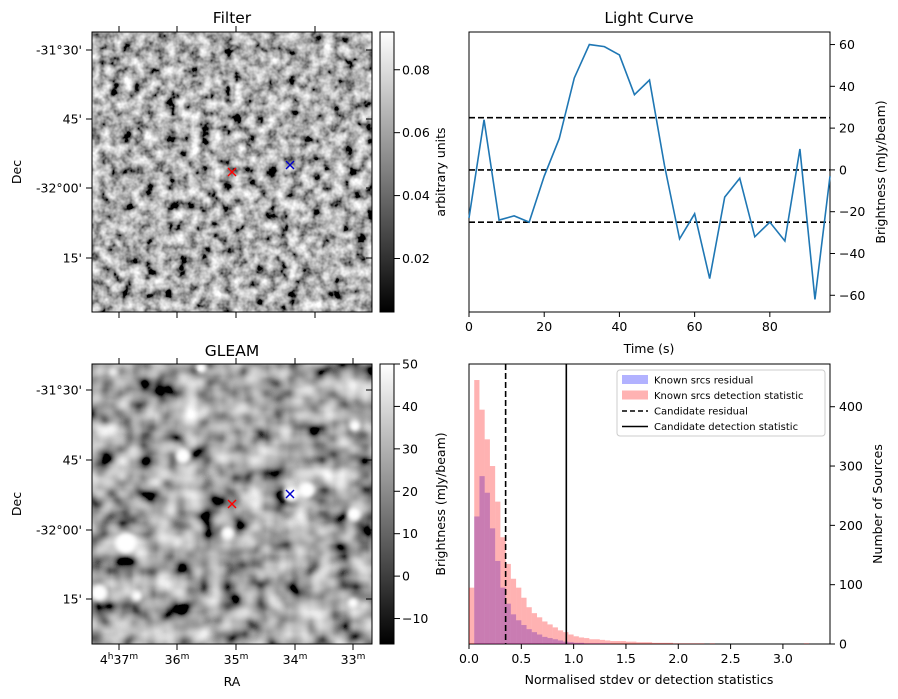 The height and width of the screenshot is (699, 898). What do you see at coordinates (851, 525) in the screenshot?
I see `y-tick-label: 200` at bounding box center [851, 525].